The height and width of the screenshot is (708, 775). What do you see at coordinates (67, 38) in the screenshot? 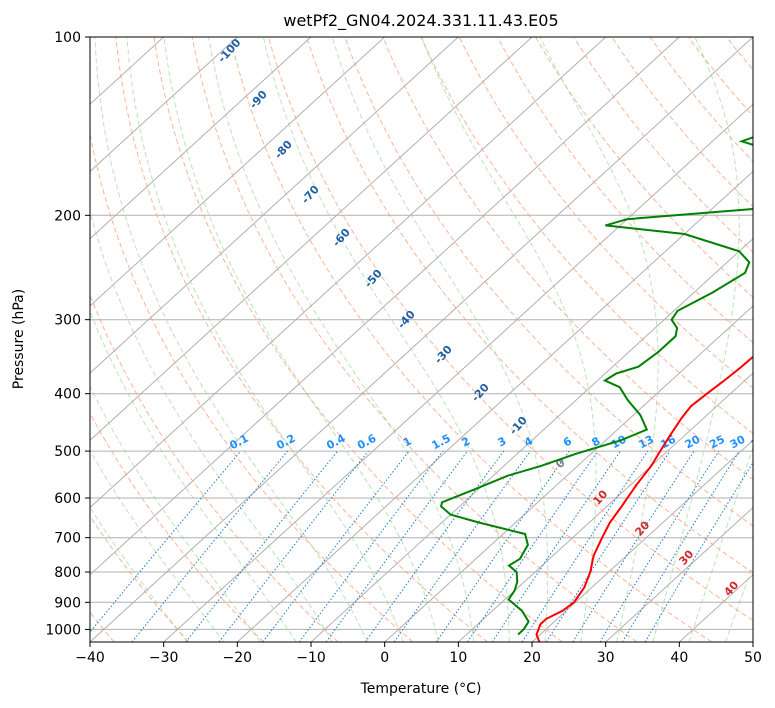
I see `y-tick-label: 100` at bounding box center [67, 38].